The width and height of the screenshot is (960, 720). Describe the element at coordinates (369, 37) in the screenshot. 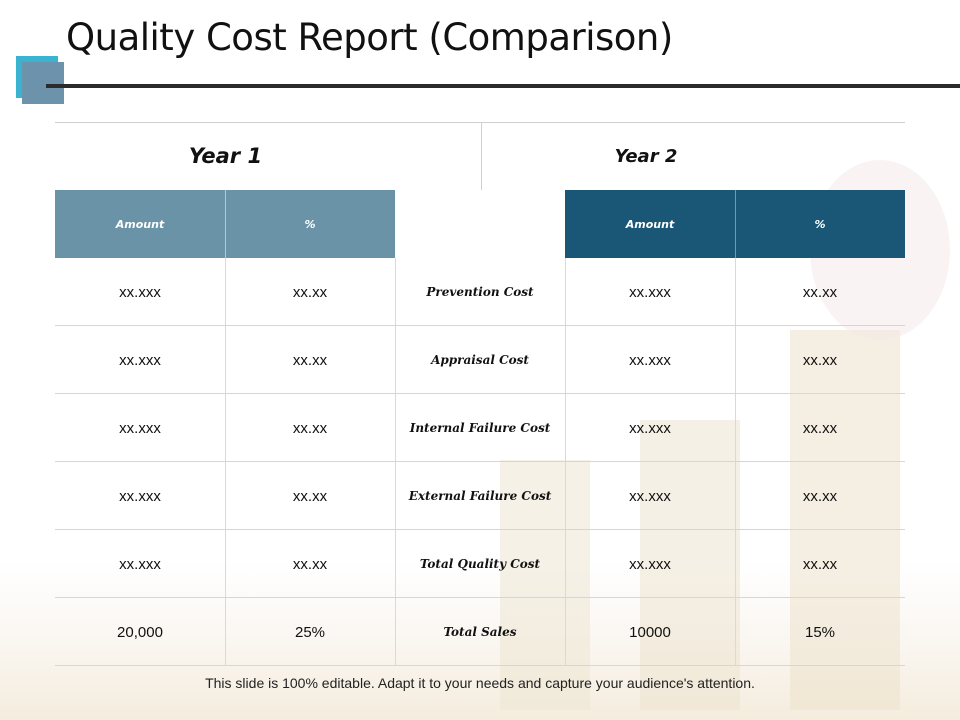

I see `page-title: Quality Cost Report (Comparison)` at that location.